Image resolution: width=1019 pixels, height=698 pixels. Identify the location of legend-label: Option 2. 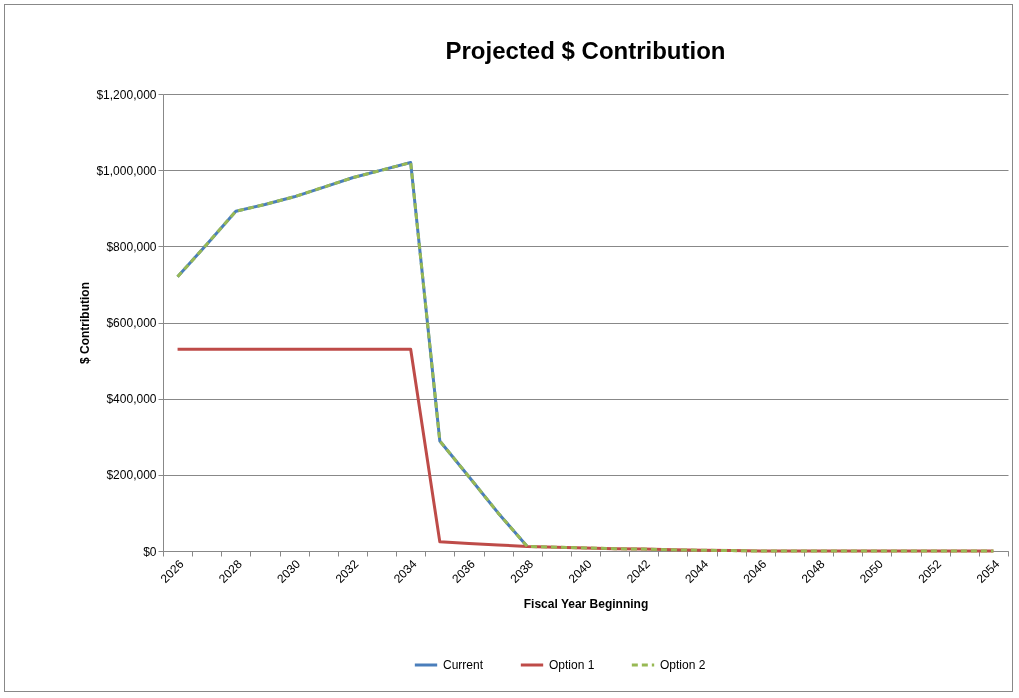
(683, 665).